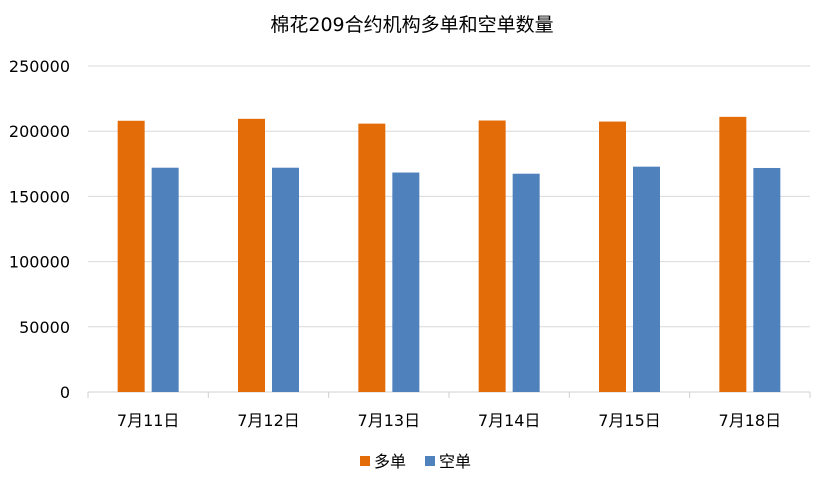 The width and height of the screenshot is (825, 488). Describe the element at coordinates (44, 327) in the screenshot. I see `y-tick-label: 50000` at that location.